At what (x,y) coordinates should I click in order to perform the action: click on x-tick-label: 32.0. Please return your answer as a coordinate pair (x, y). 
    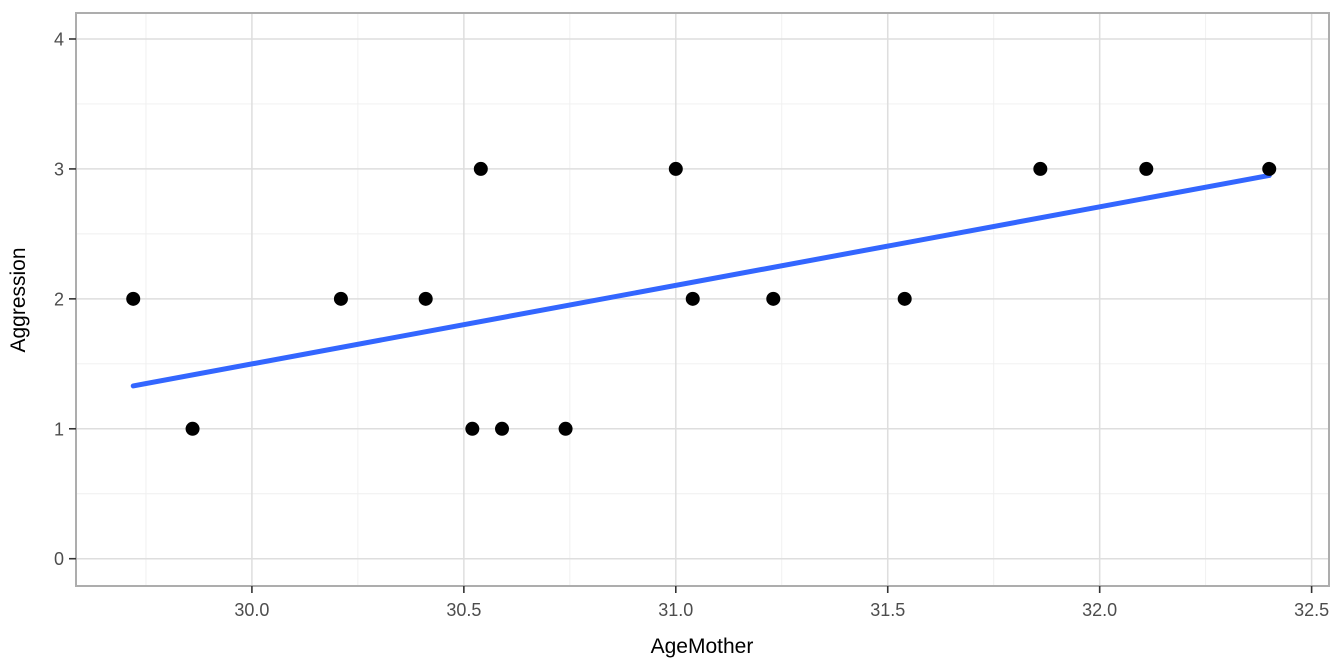
    Looking at the image, I should click on (1099, 610).